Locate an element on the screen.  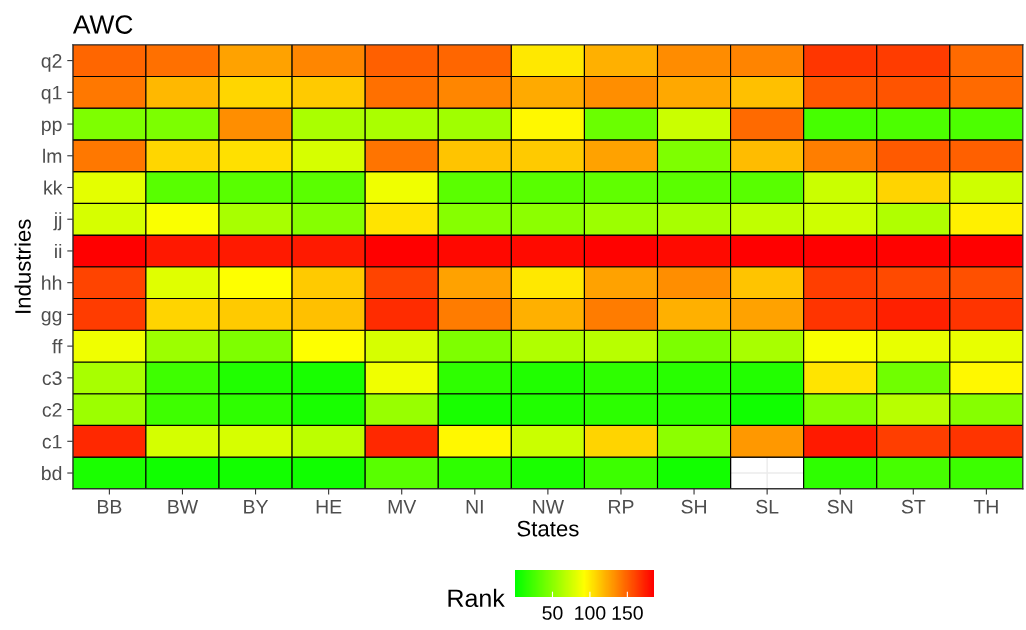
y-tick-label: q1 is located at coordinates (51, 94).